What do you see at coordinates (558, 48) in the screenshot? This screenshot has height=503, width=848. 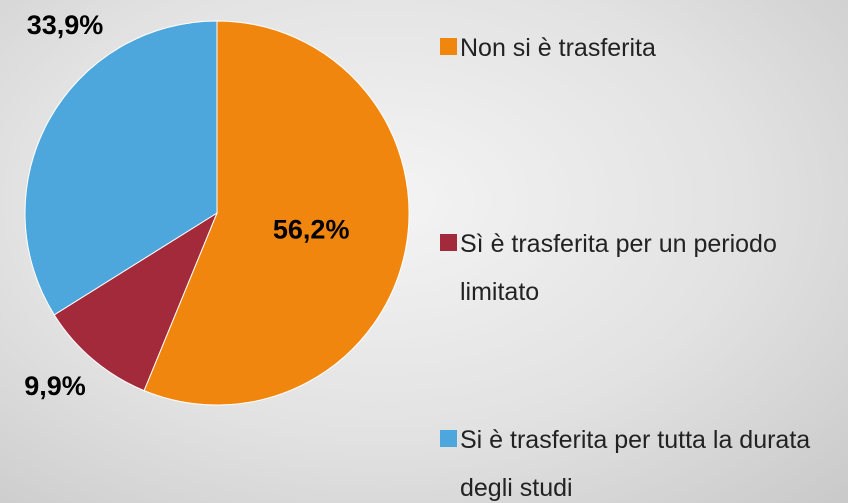 I see `legend-label: Non si è trasferita` at bounding box center [558, 48].